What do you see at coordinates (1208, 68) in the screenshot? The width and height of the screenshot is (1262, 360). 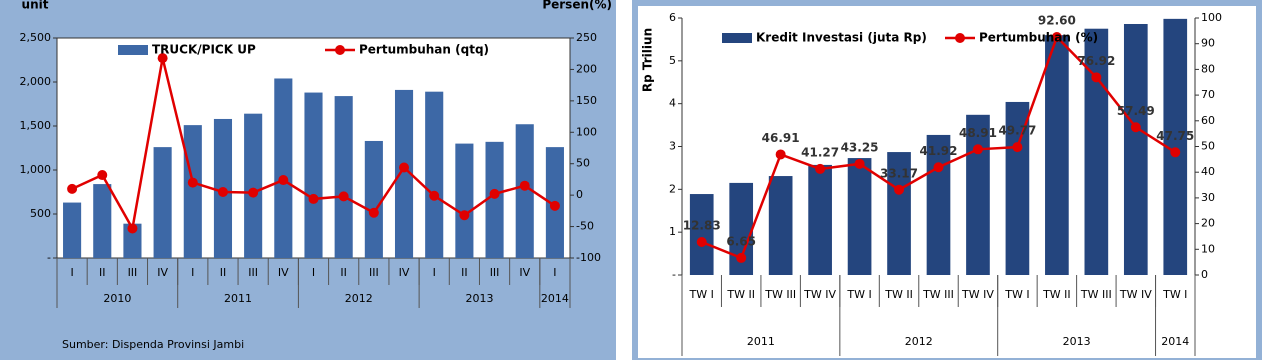 I see `y2-tick-label: 80` at bounding box center [1208, 68].